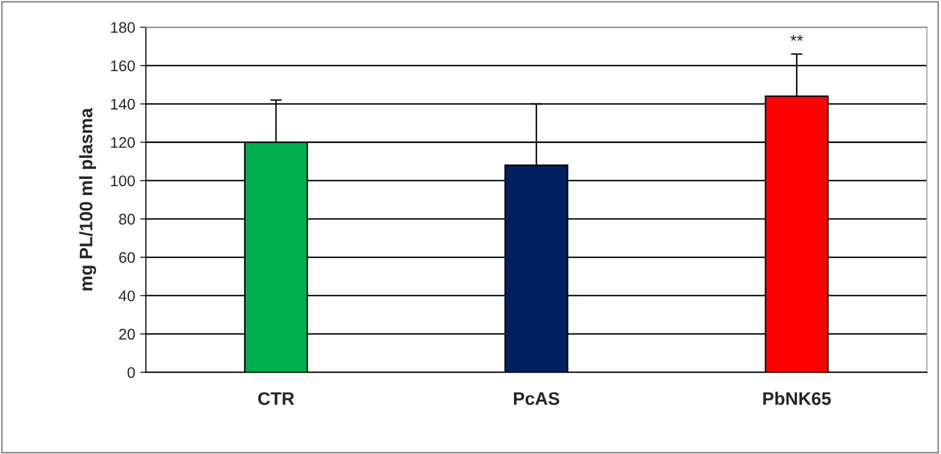 This screenshot has width=941, height=454. I want to click on y-tick-label: 40, so click(126, 296).